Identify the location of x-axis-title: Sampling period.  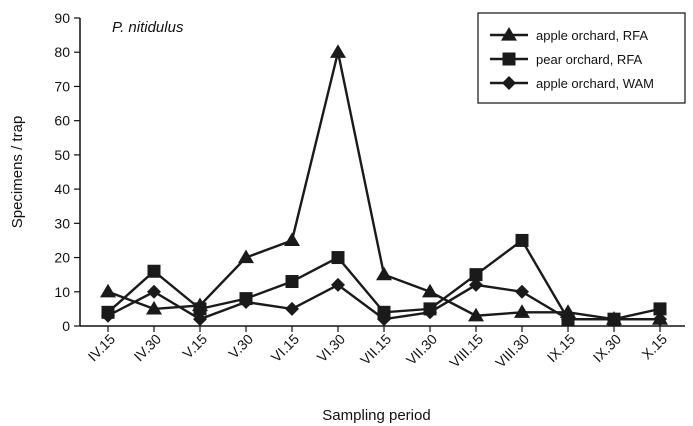
(376, 415).